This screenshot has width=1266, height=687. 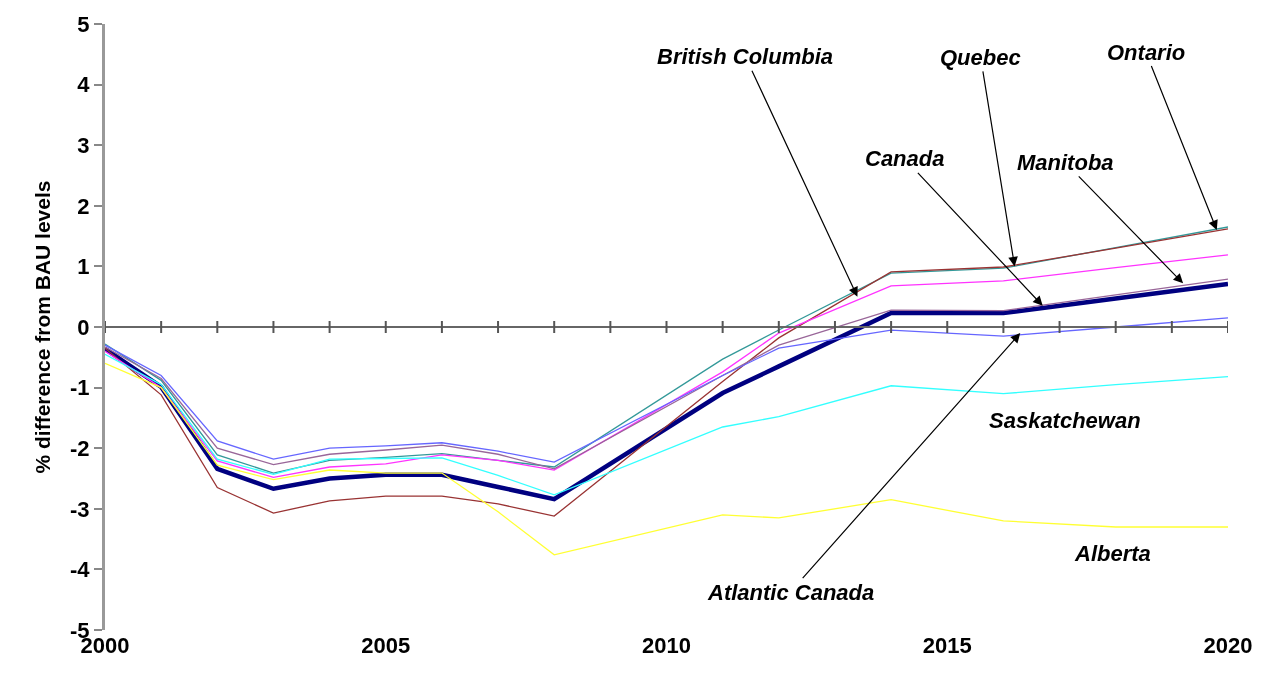 What do you see at coordinates (905, 158) in the screenshot?
I see `annotation: Canada` at bounding box center [905, 158].